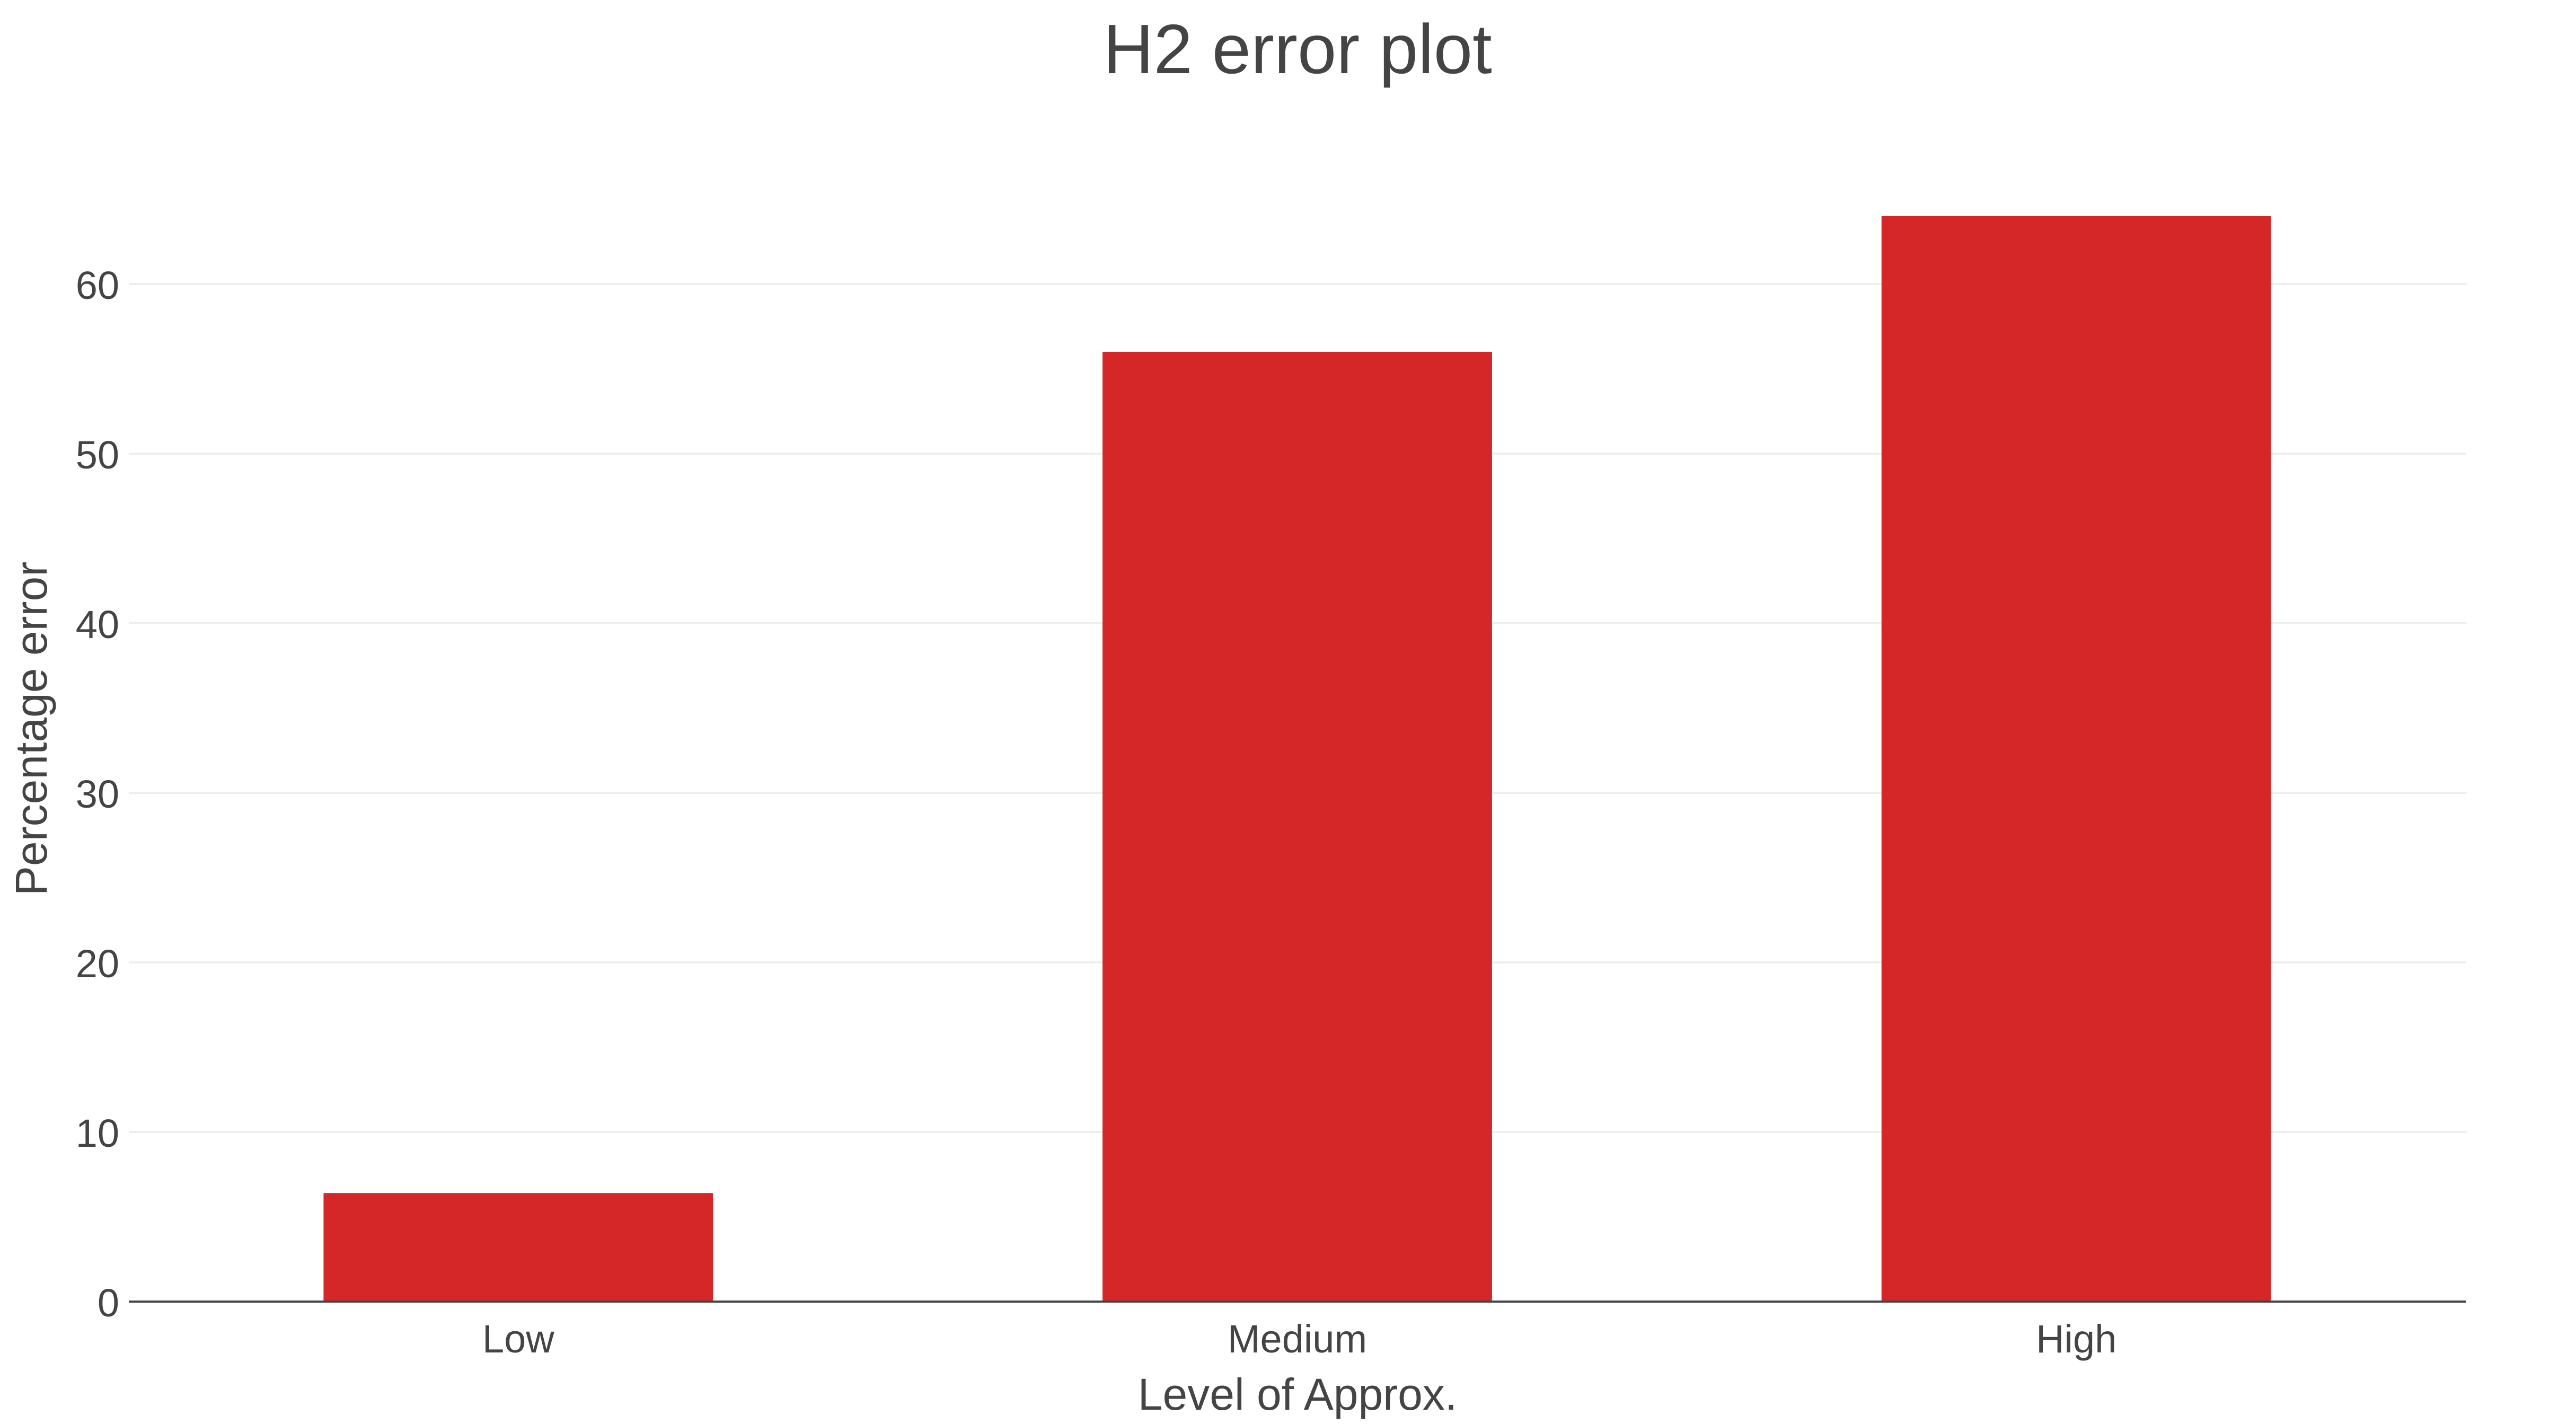  I want to click on y-tick-label: 0, so click(108, 1303).